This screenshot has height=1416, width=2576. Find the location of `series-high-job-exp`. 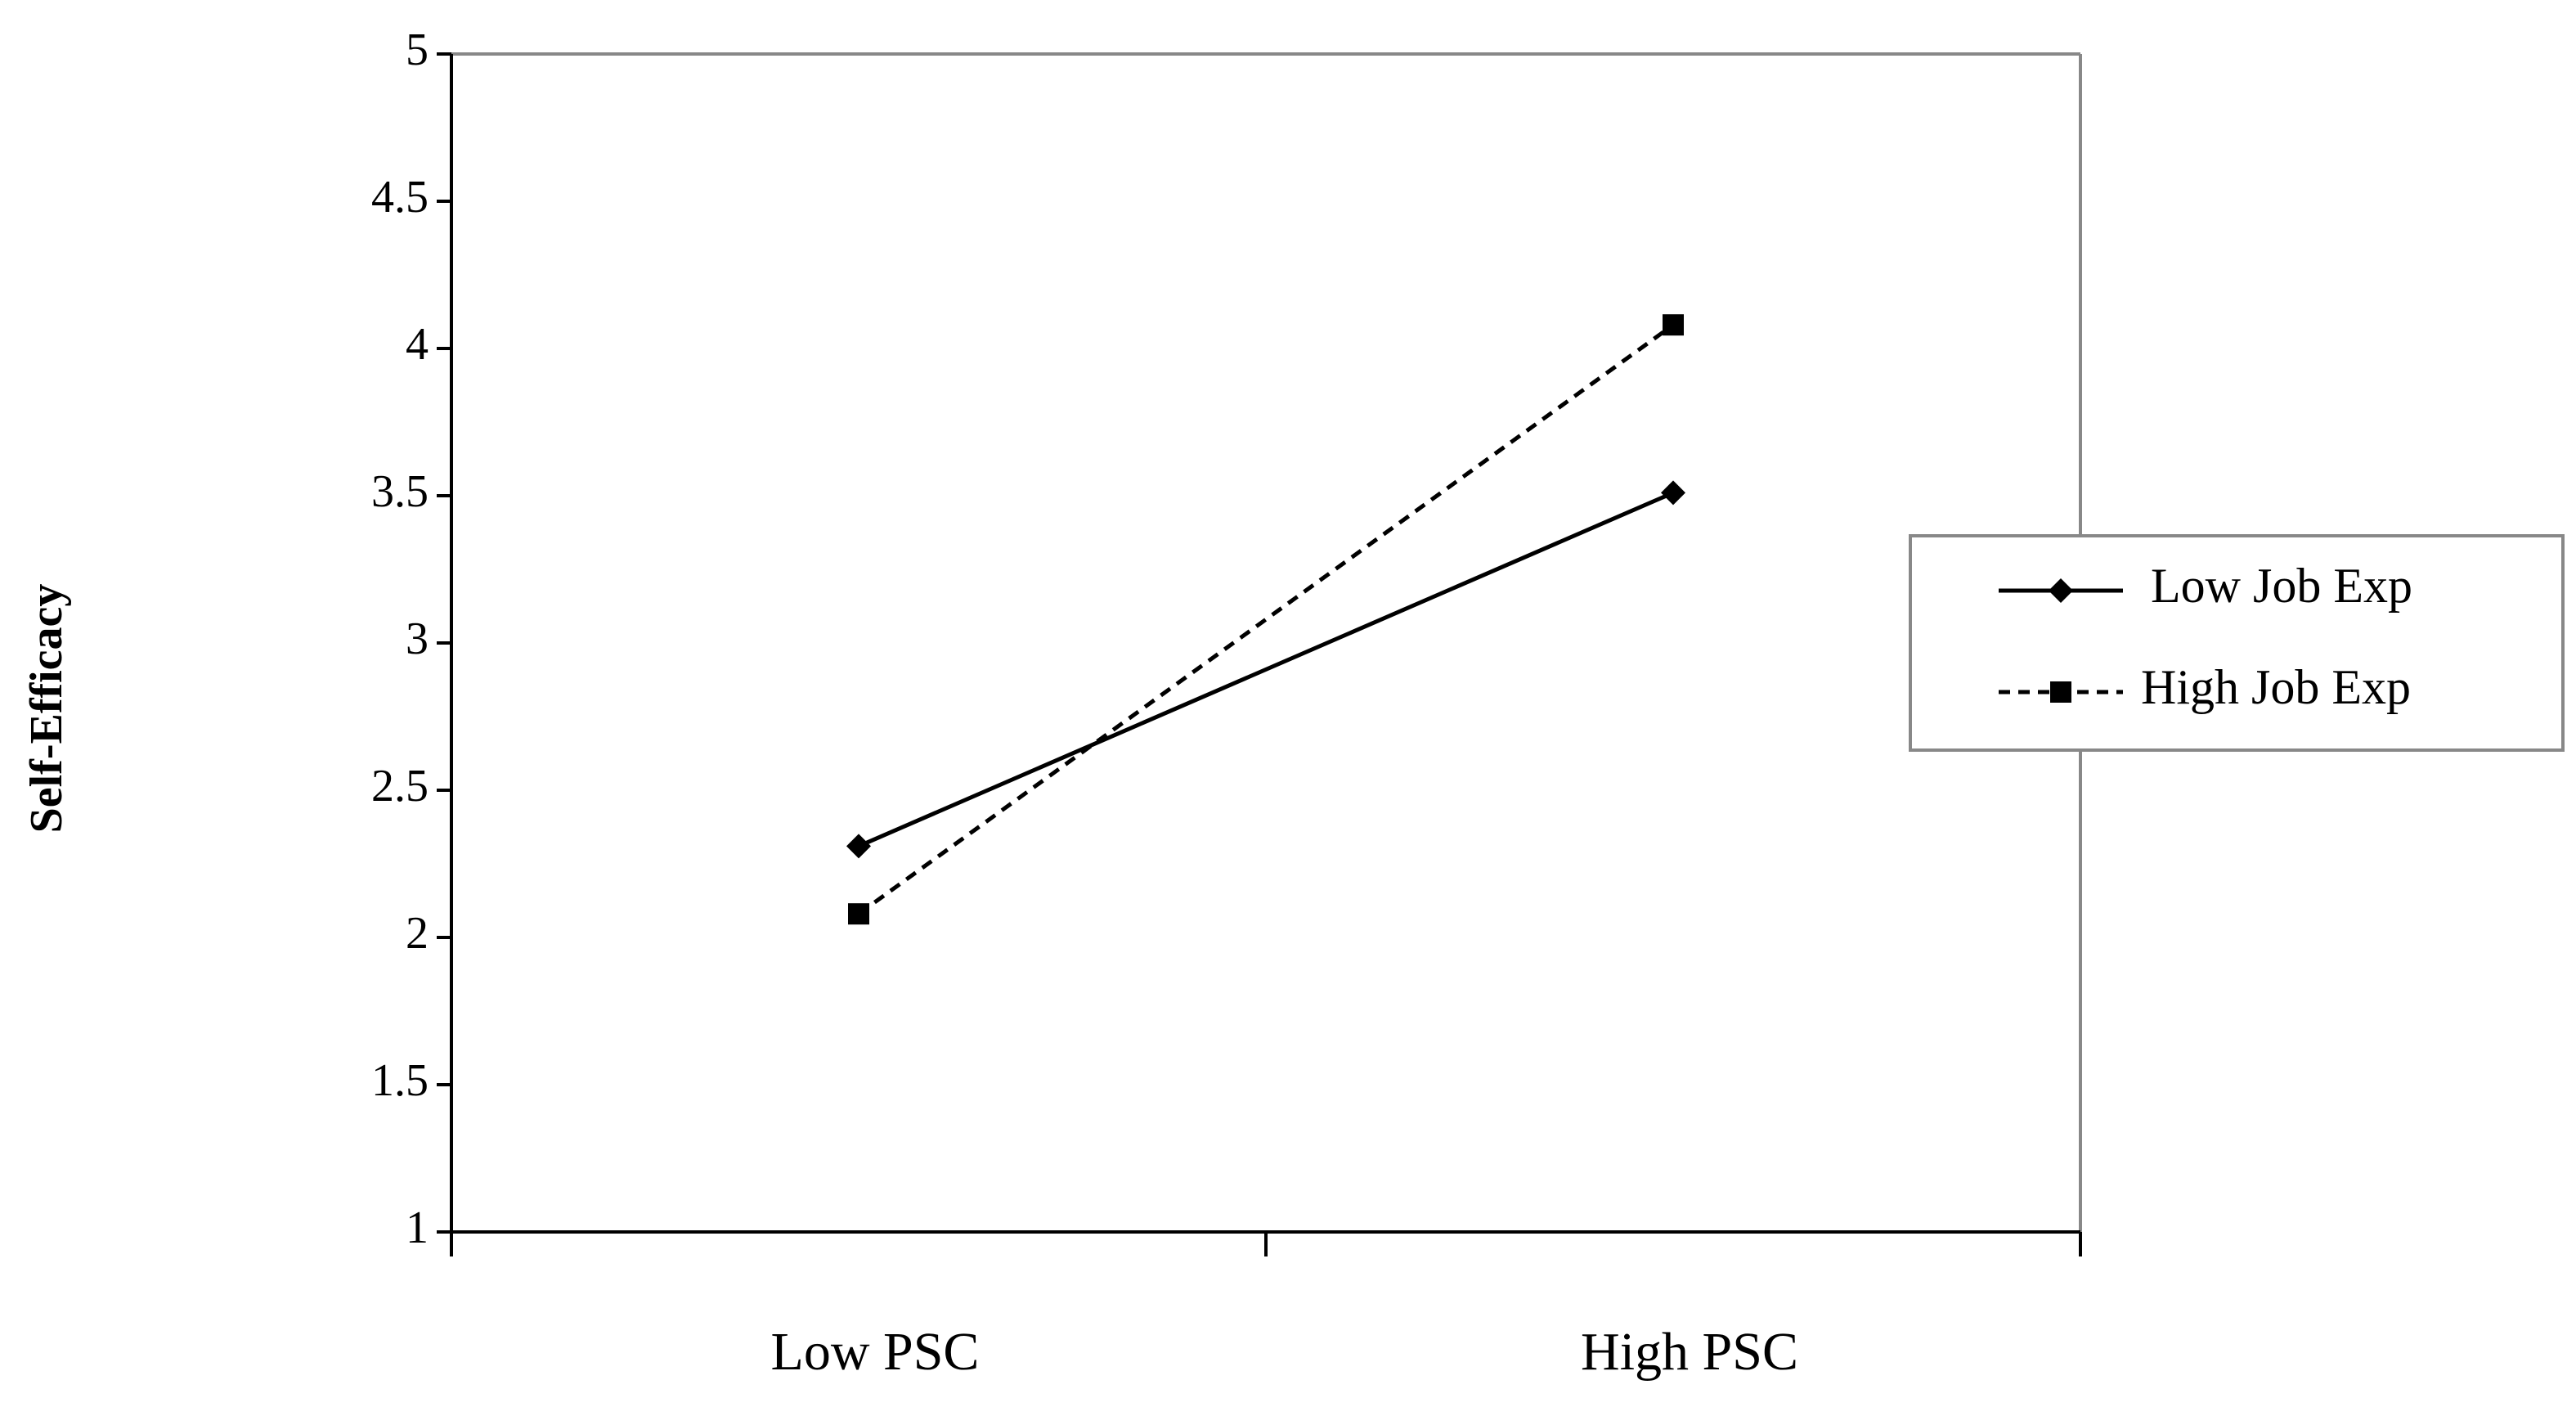

series-high-job-exp is located at coordinates (1266, 619).